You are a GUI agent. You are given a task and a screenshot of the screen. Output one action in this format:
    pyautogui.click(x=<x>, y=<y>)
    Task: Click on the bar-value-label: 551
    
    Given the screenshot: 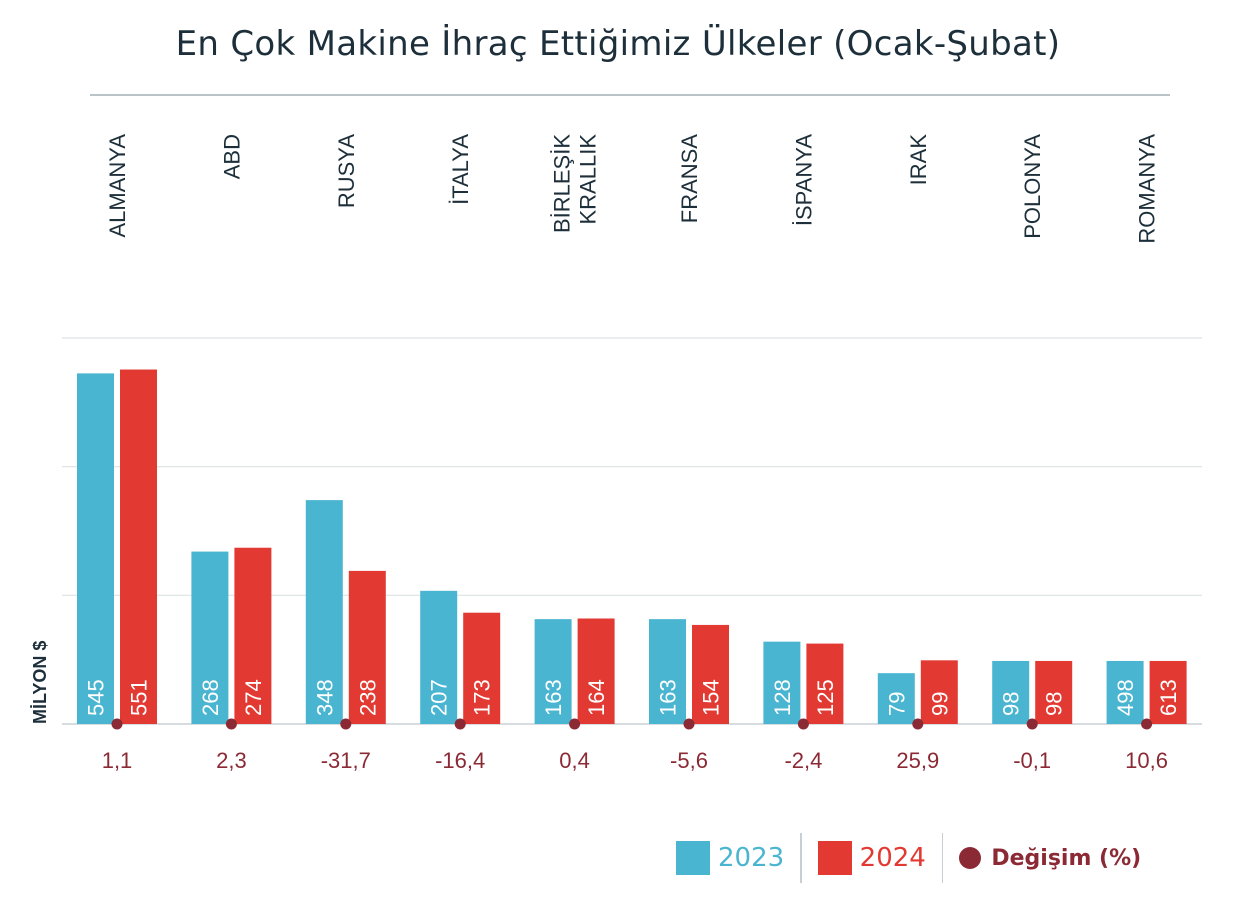 What is the action you would take?
    pyautogui.click(x=139, y=697)
    